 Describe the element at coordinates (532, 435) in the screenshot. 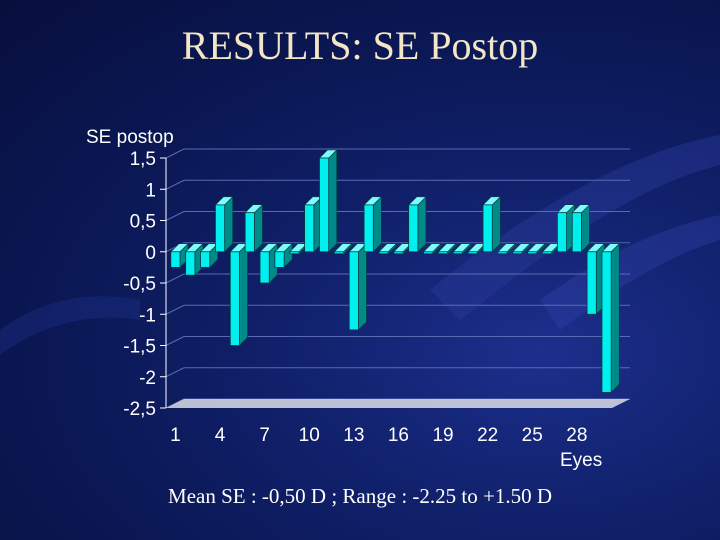

I see `x-tick-label: 25` at that location.